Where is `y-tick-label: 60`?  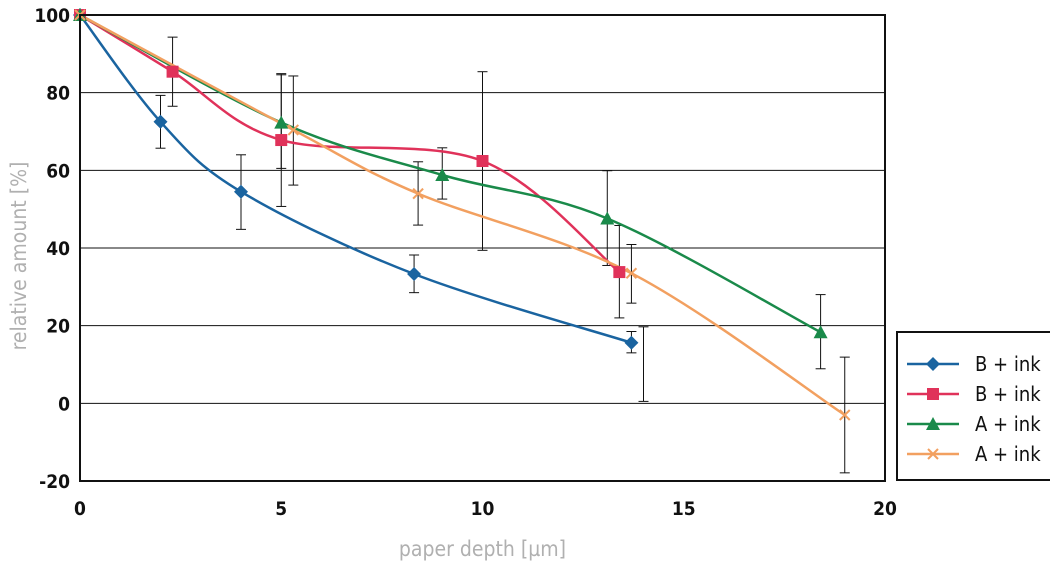 y-tick-label: 60 is located at coordinates (58, 171).